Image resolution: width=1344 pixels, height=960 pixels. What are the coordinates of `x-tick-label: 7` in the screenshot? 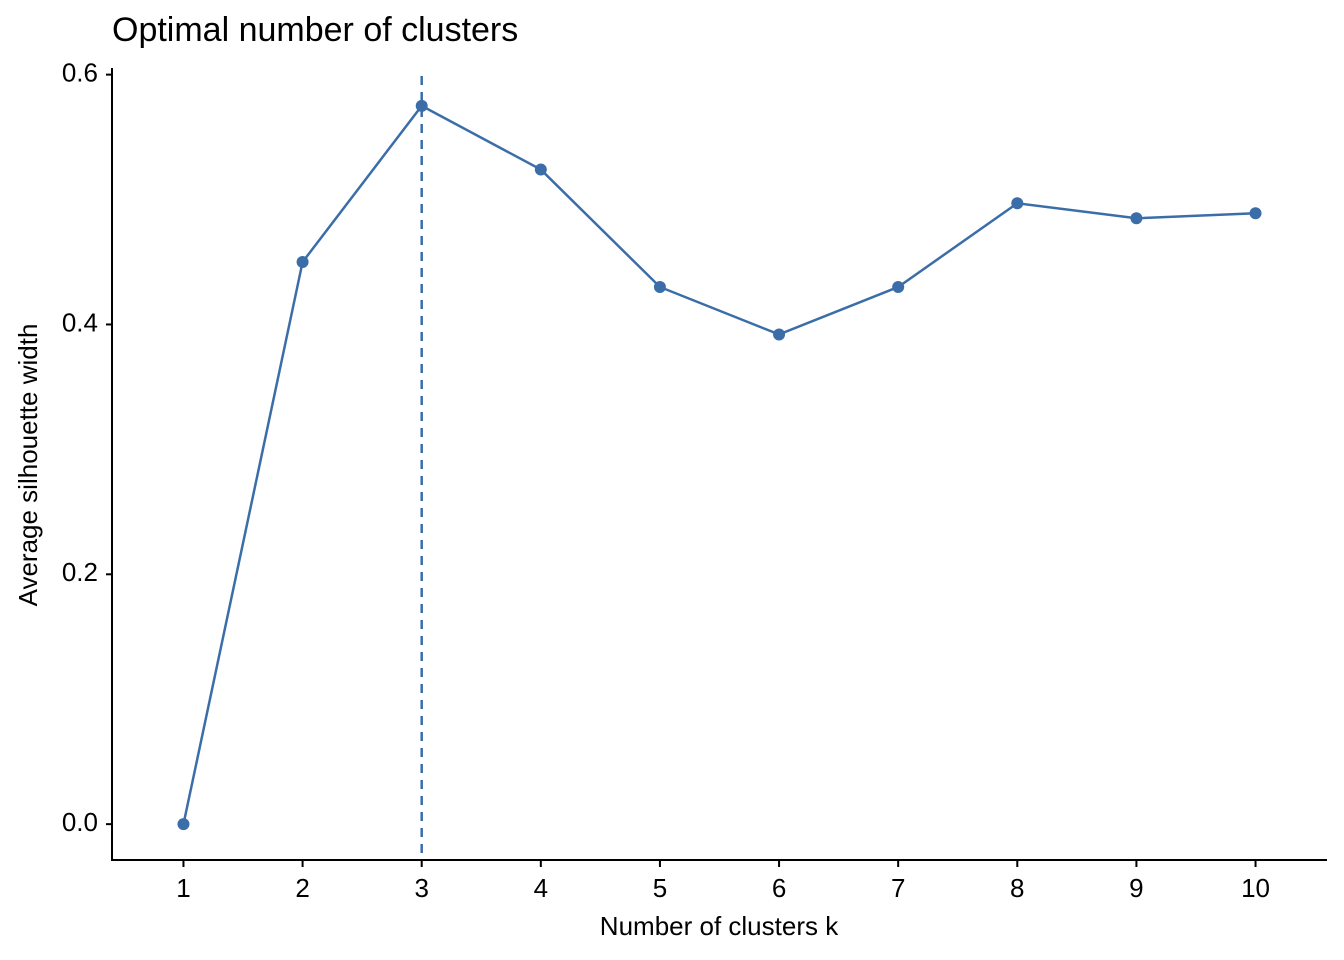 It's located at (898, 888).